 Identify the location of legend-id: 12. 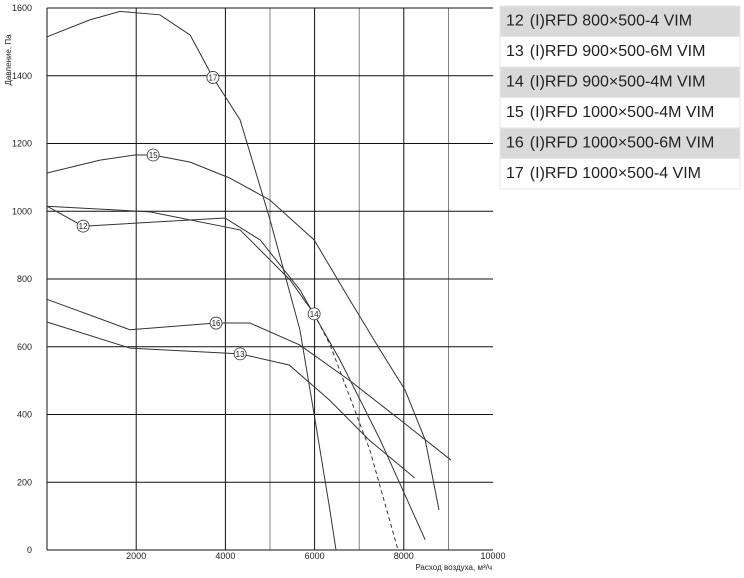
(515, 20).